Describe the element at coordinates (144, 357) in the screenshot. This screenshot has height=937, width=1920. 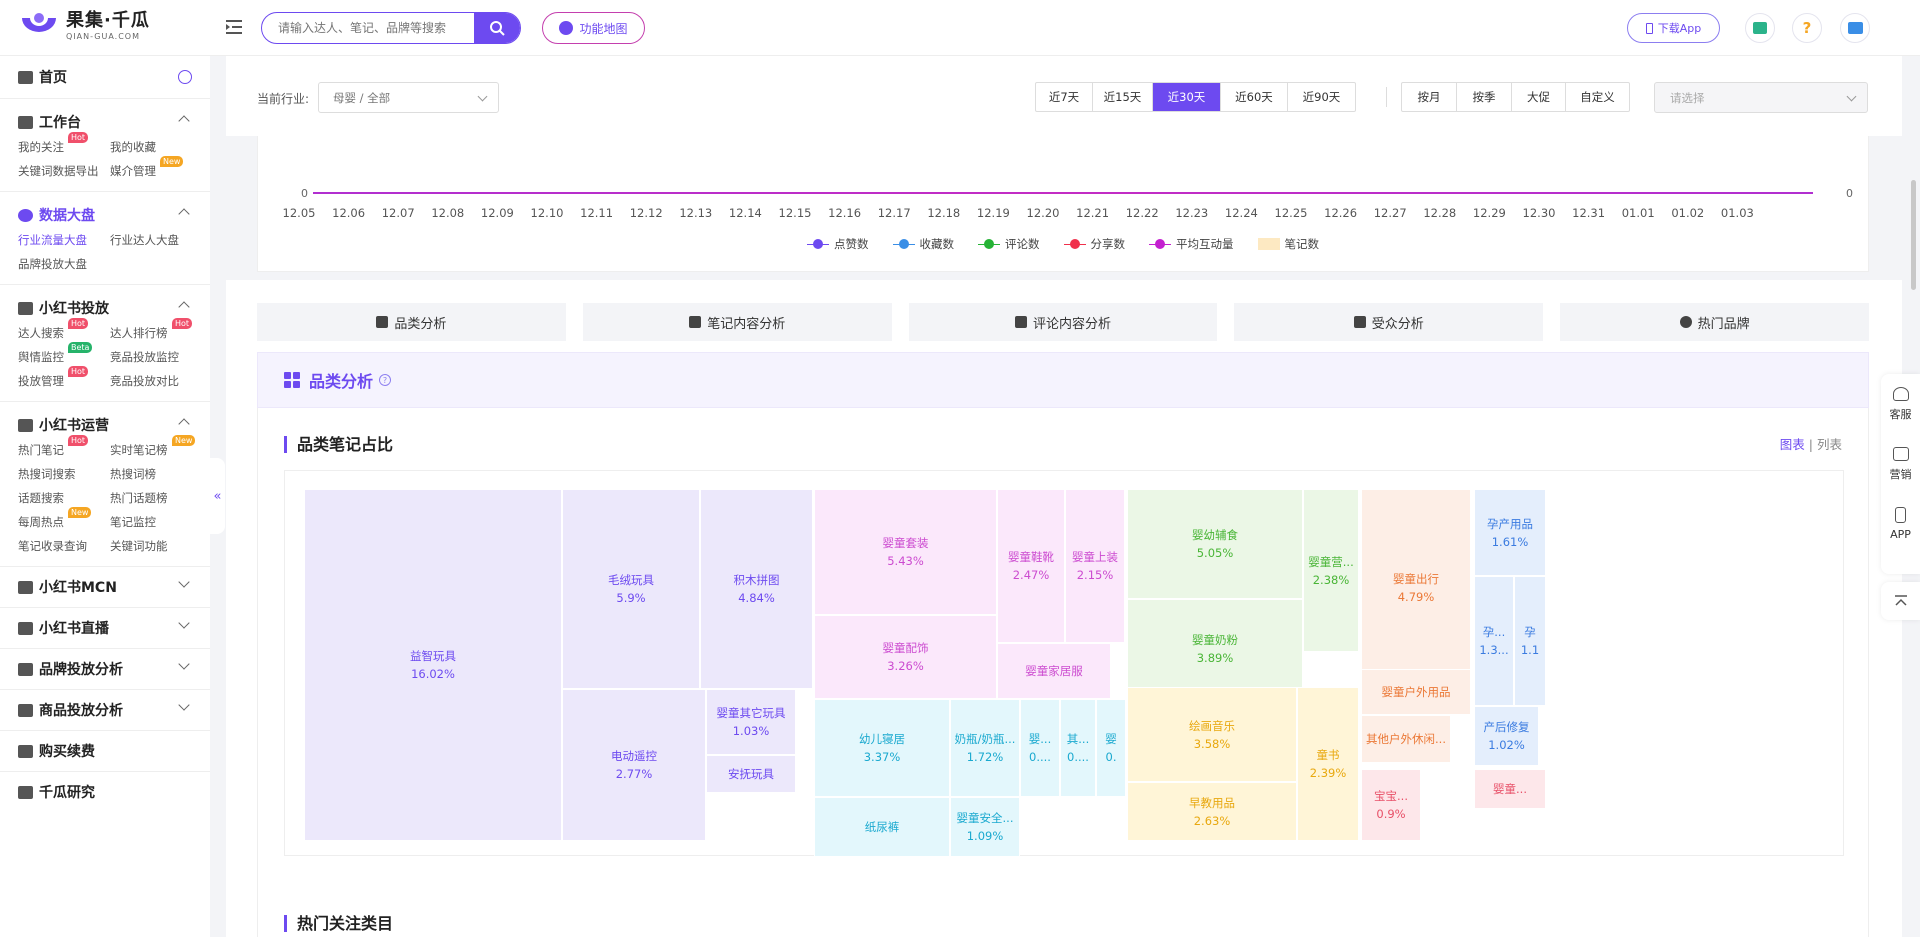
I see `sidebar-item-competitor-monitor: 竞品投放监控` at that location.